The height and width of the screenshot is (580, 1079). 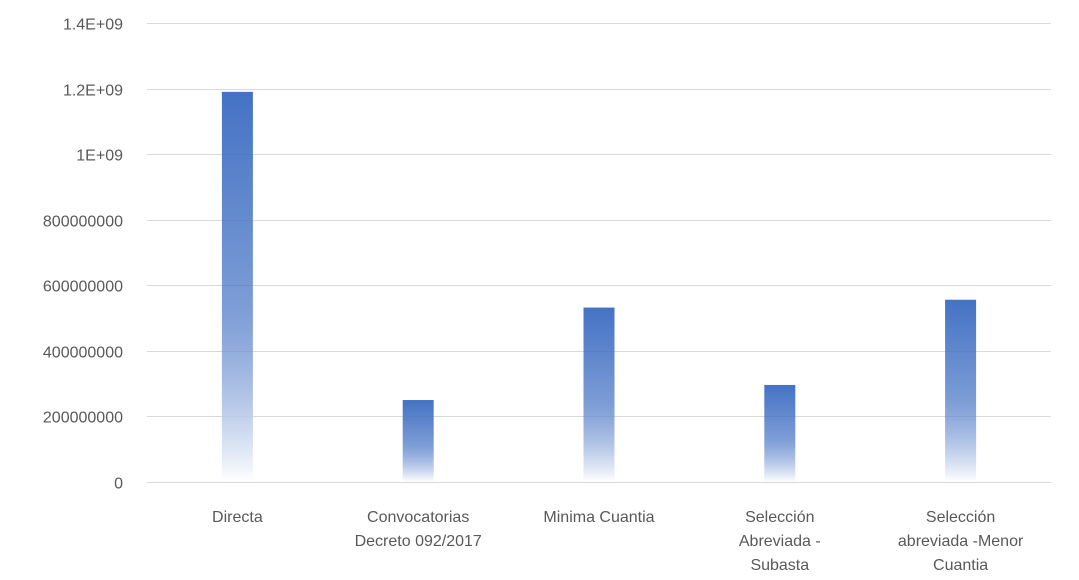 What do you see at coordinates (598, 517) in the screenshot?
I see `x-category-label: Minima Cuantia` at bounding box center [598, 517].